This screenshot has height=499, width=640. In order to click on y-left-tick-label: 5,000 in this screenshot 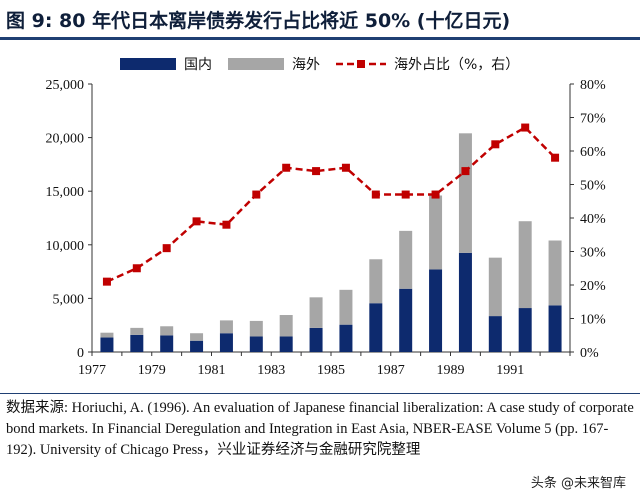, I will do `click(69, 299)`.